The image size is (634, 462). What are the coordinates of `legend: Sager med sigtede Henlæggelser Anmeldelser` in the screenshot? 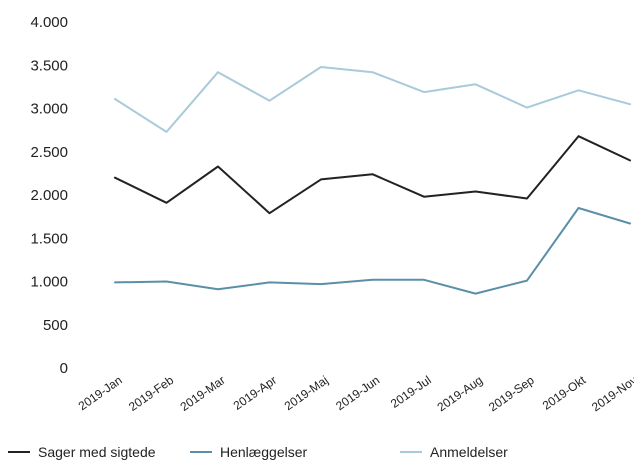 It's located at (258, 452).